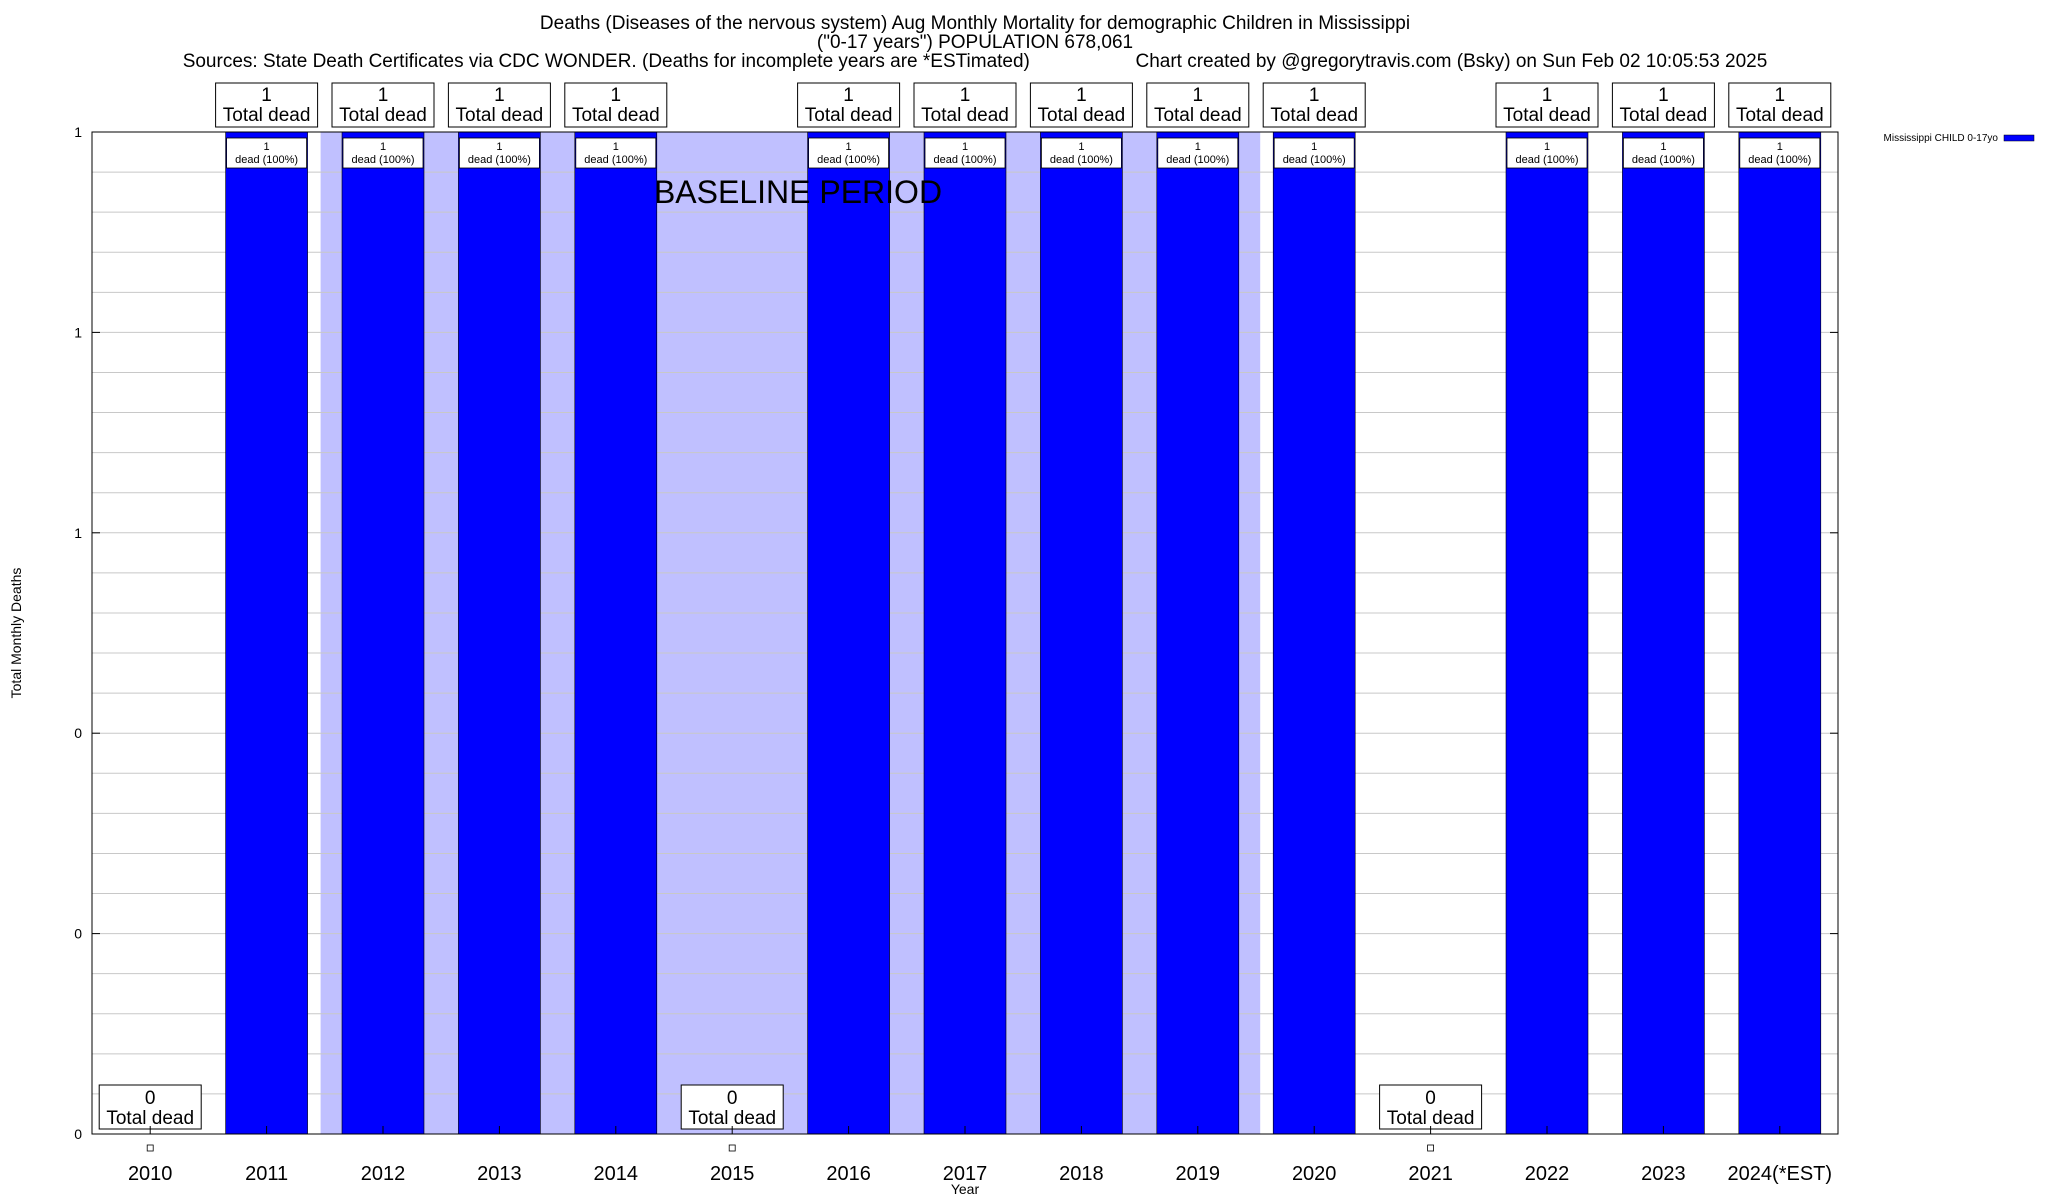  I want to click on y-axis-title: Total Monthly Deaths, so click(16, 633).